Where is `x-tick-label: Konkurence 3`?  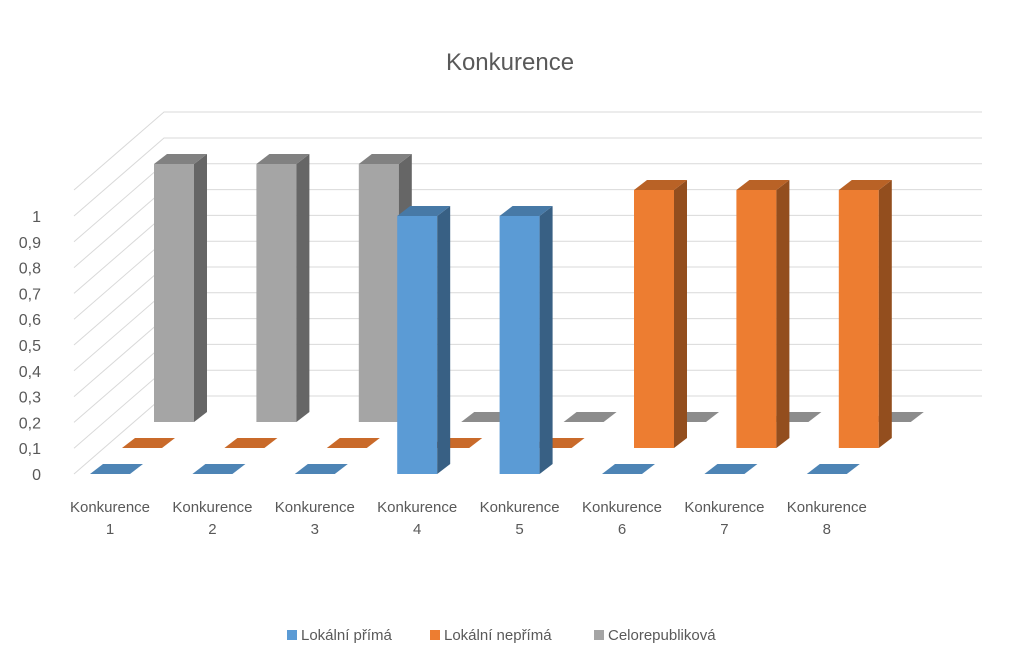 x-tick-label: Konkurence 3 is located at coordinates (315, 518).